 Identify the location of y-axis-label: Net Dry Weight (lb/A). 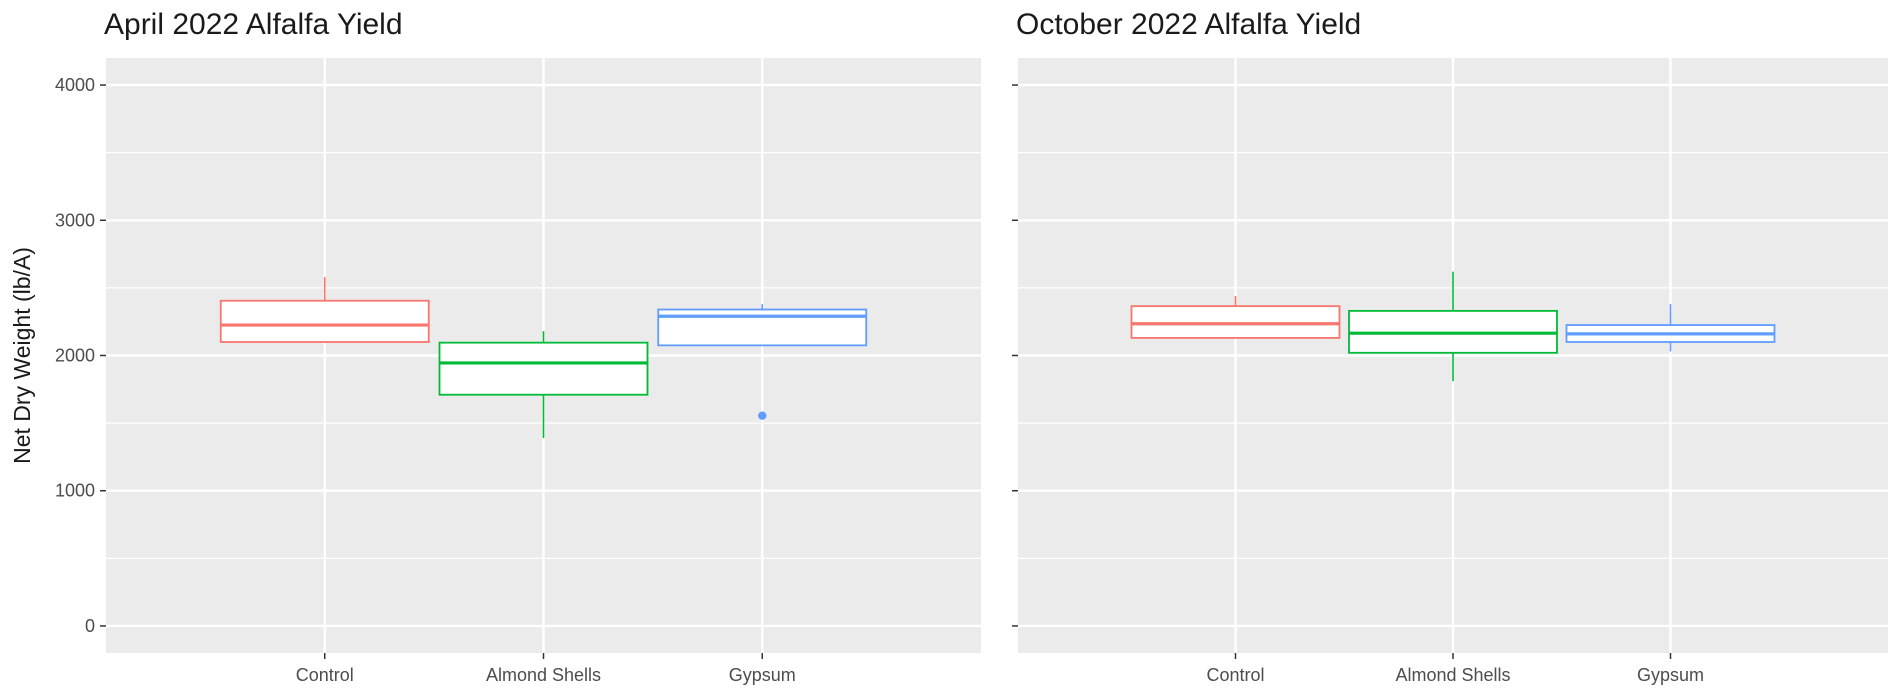
(22, 355).